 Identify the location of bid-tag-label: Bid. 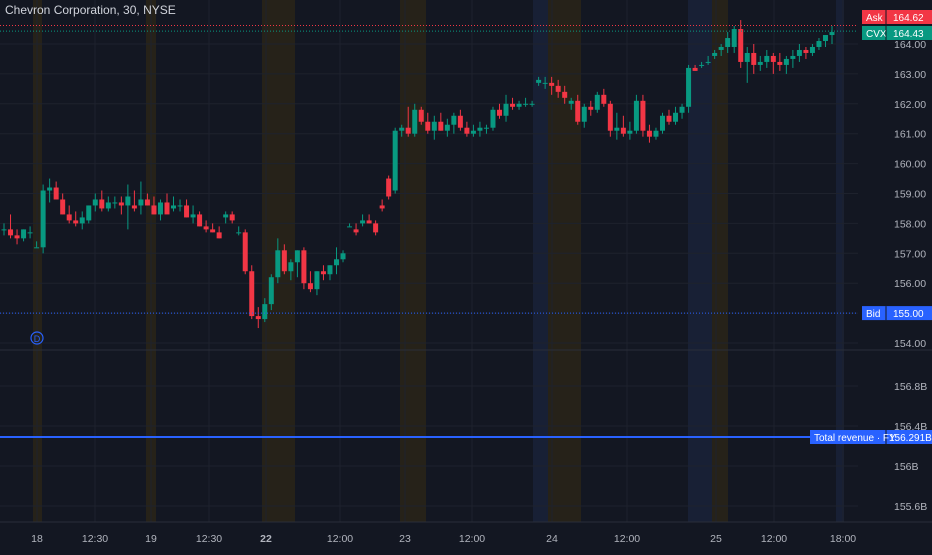
(873, 314).